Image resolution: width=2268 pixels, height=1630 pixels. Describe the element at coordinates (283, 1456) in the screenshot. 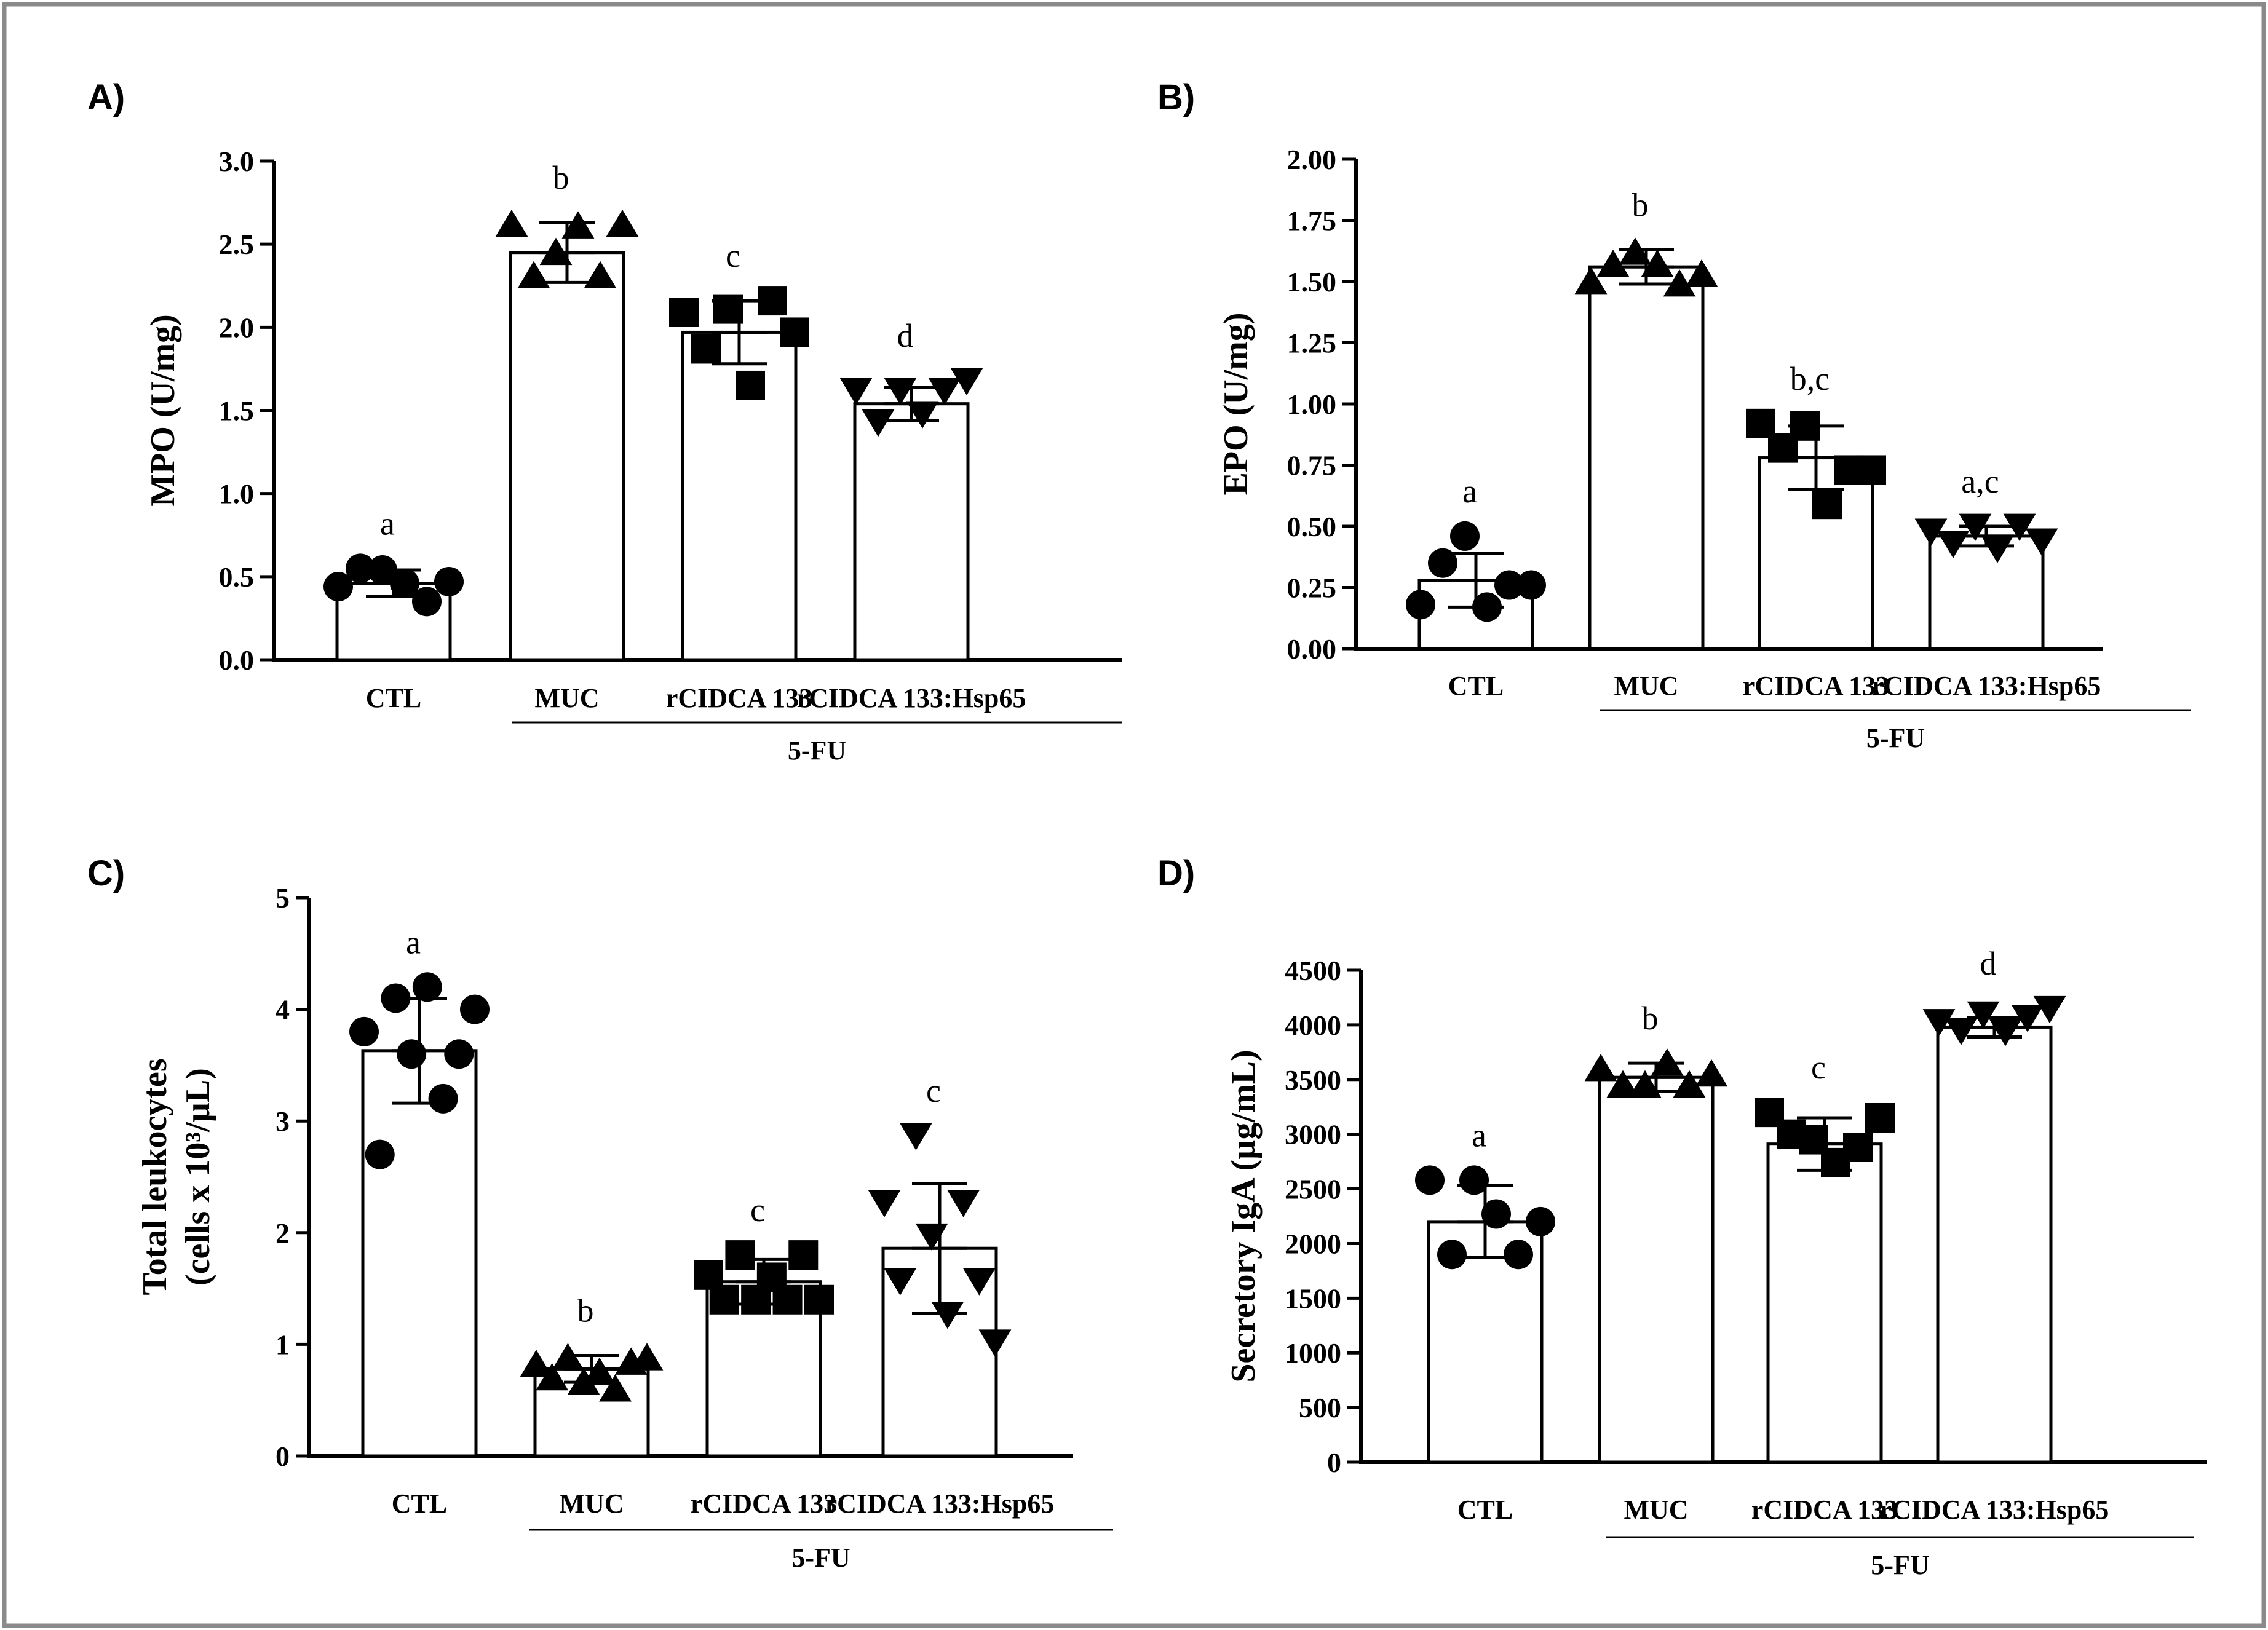

I see `y-tick-label: 0` at that location.